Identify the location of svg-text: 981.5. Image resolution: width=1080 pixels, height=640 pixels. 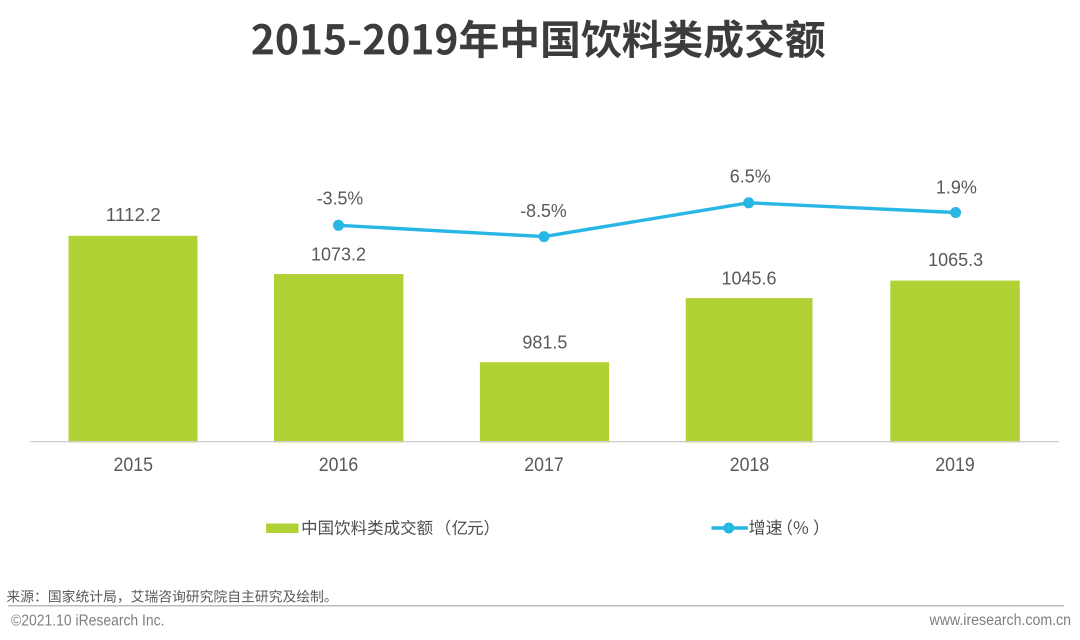
(544, 341).